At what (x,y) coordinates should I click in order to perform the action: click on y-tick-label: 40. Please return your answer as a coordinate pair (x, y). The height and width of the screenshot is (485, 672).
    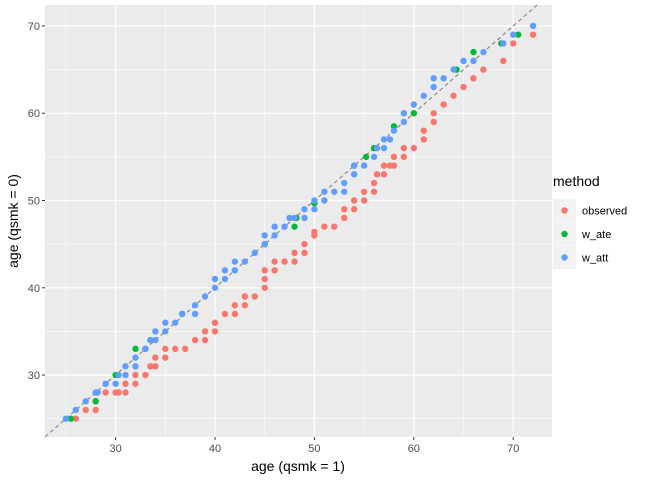
    Looking at the image, I should click on (34, 289).